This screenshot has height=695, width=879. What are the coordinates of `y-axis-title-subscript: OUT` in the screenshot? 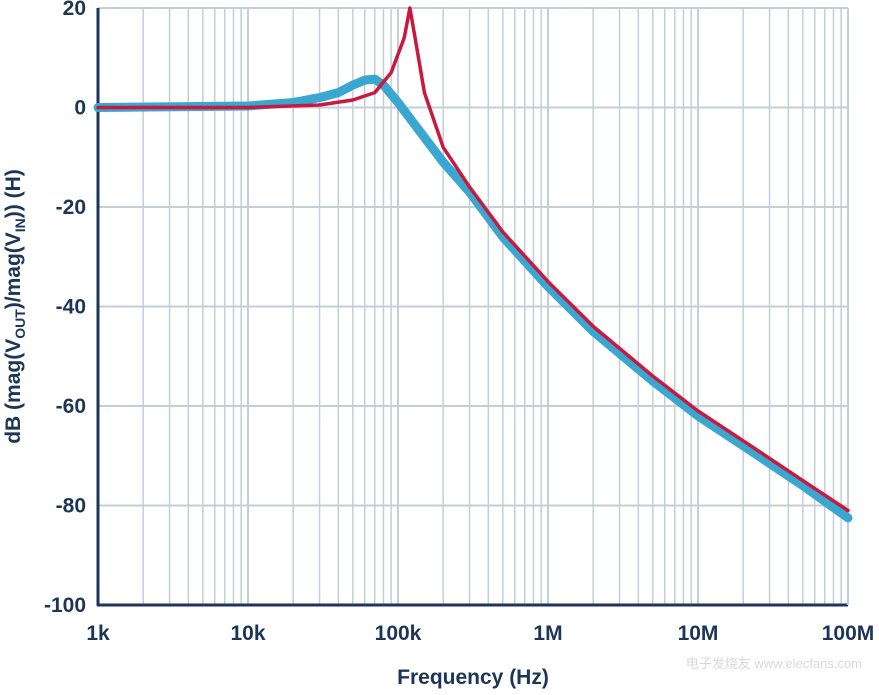 It's located at (20, 324).